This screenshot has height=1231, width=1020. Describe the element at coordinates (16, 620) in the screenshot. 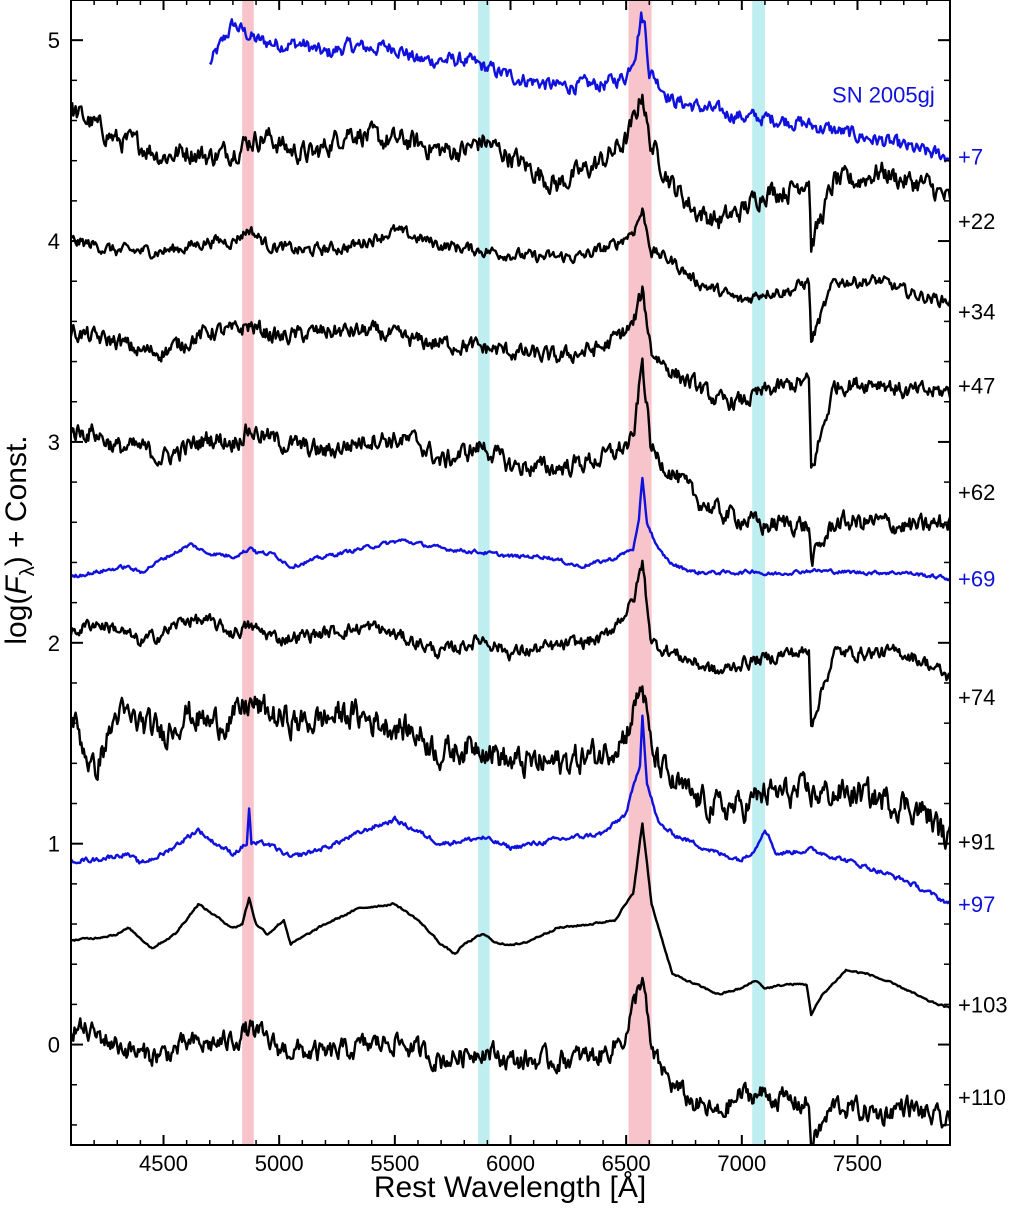

I see `y-label-part-1: log(` at that location.